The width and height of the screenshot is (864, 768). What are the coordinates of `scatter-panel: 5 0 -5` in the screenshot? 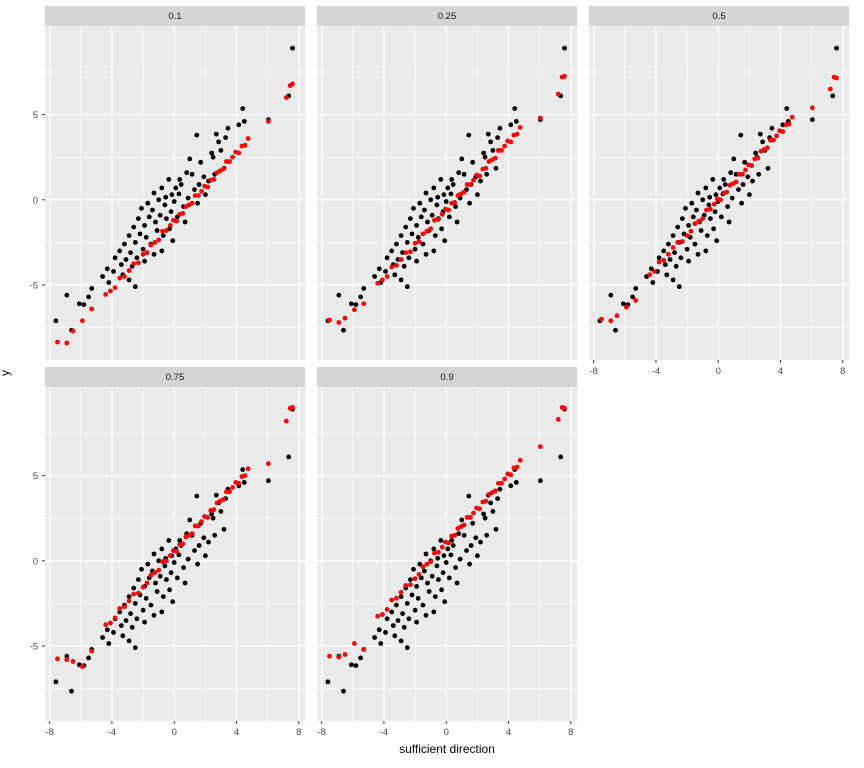 It's located at (167, 193).